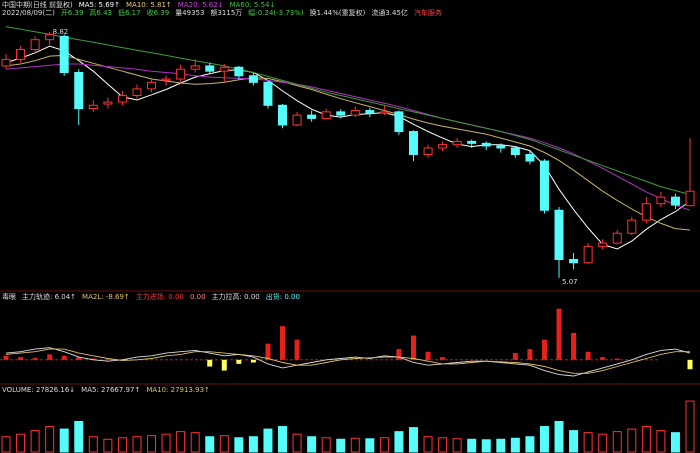 The height and width of the screenshot is (453, 700). What do you see at coordinates (160, 296) in the screenshot?
I see `header-text: 主力进场: 0.00` at bounding box center [160, 296].